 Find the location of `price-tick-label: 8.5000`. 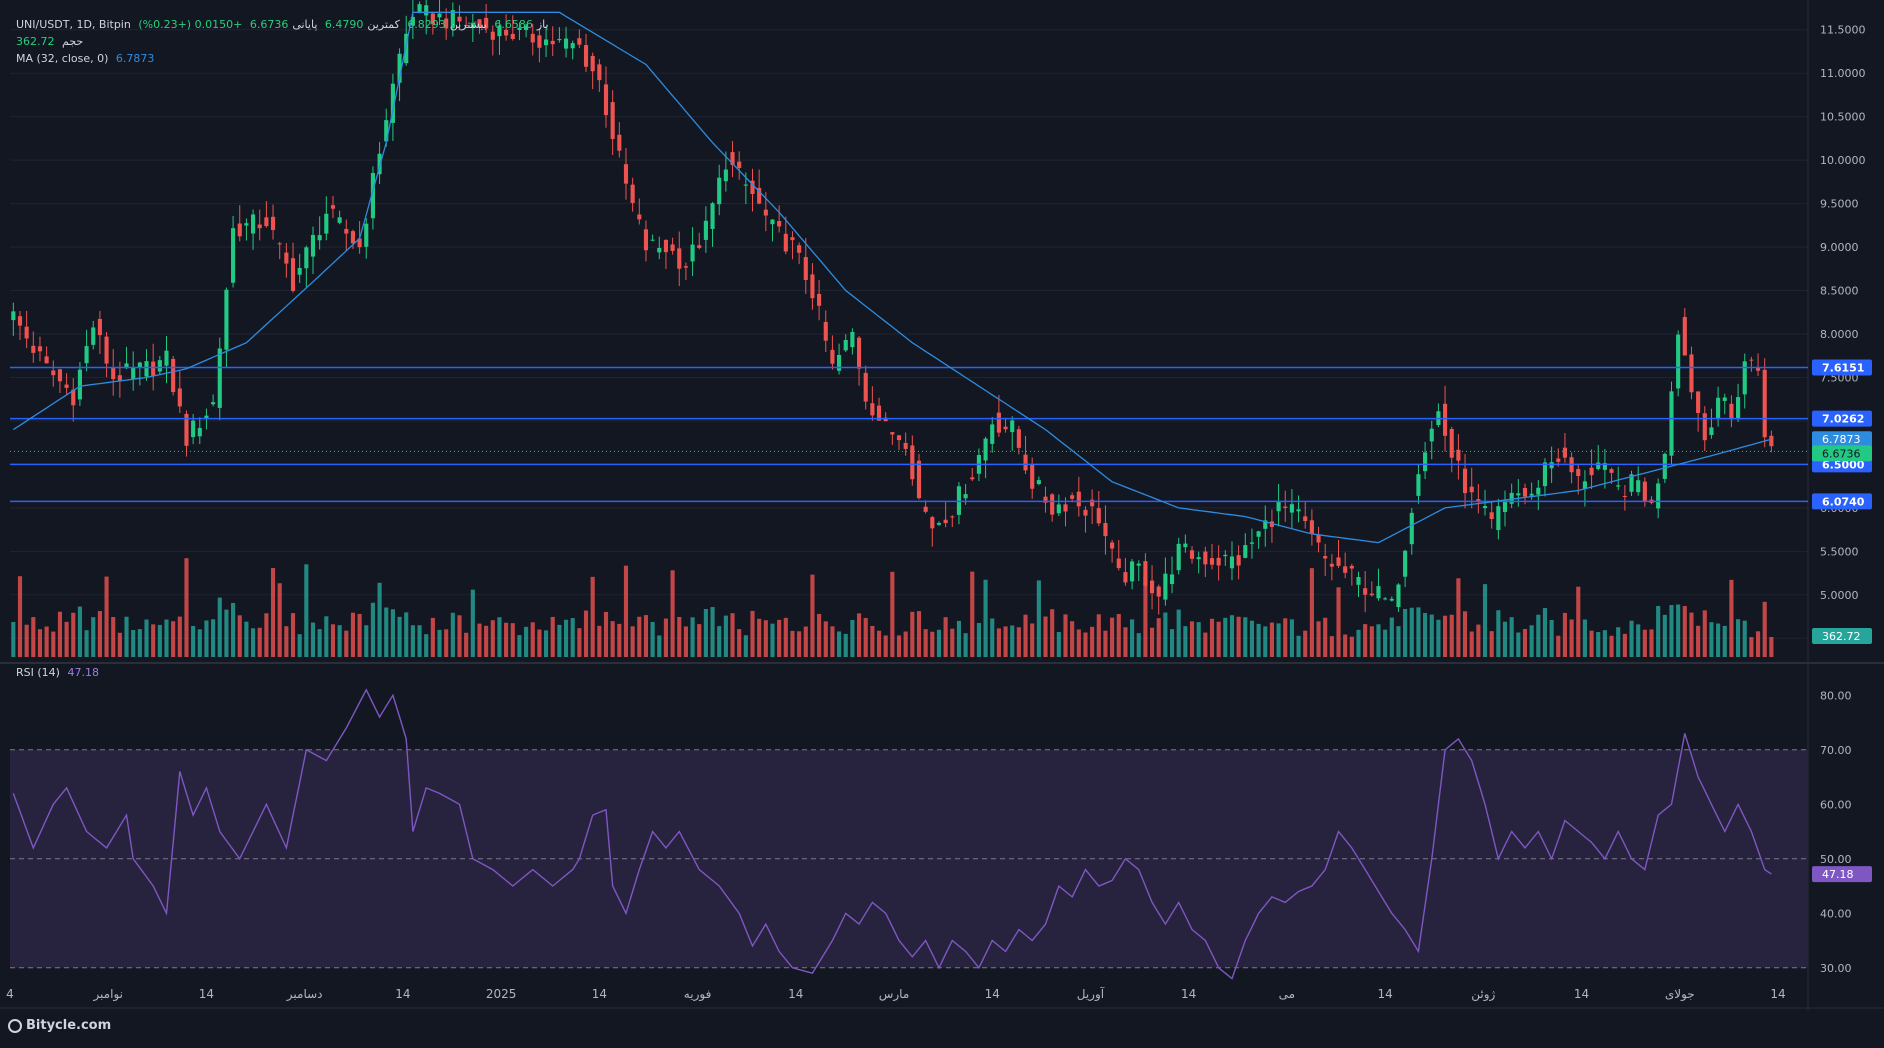

price-tick-label: 8.5000 is located at coordinates (1839, 291).